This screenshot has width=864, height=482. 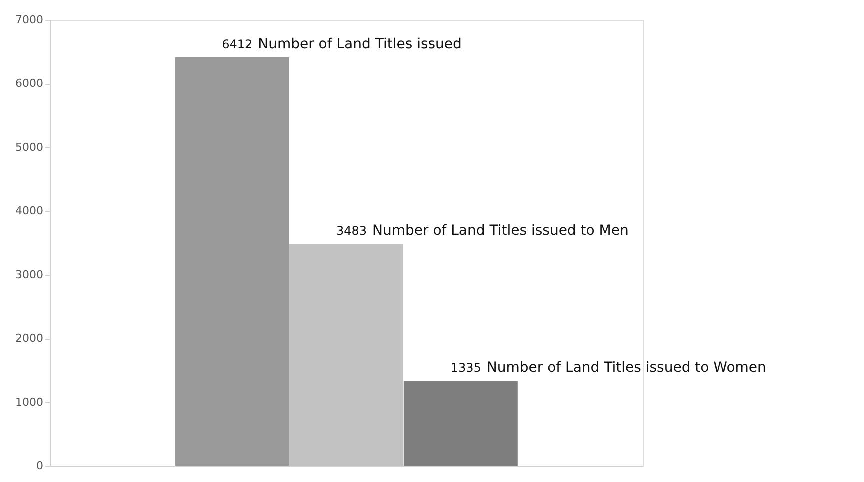 What do you see at coordinates (30, 339) in the screenshot?
I see `y-tick-label: 2000` at bounding box center [30, 339].